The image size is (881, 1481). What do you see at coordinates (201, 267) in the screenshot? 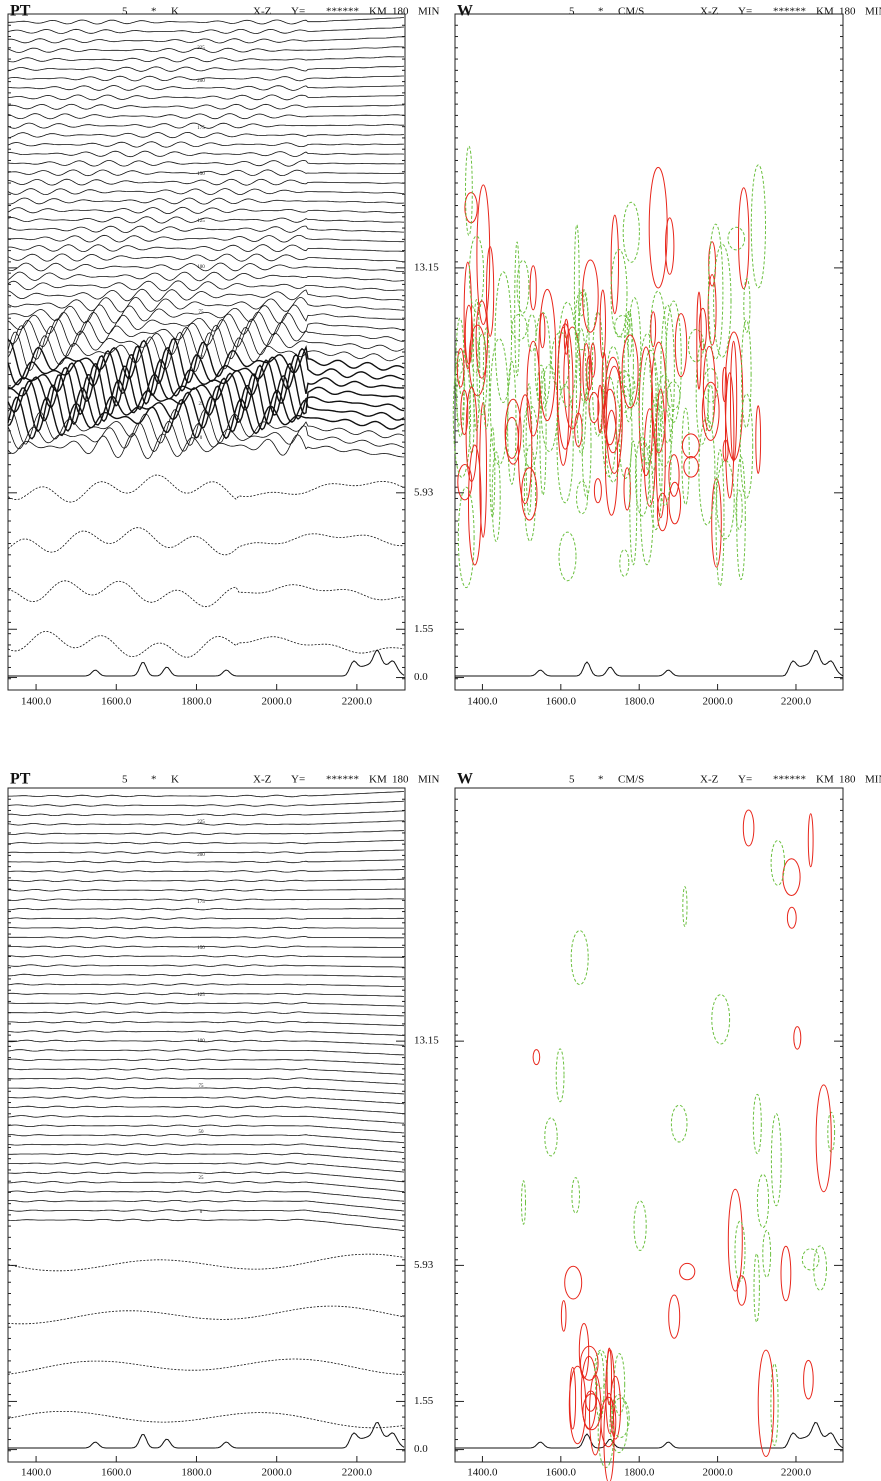
I see `contour-label: 100` at bounding box center [201, 267].